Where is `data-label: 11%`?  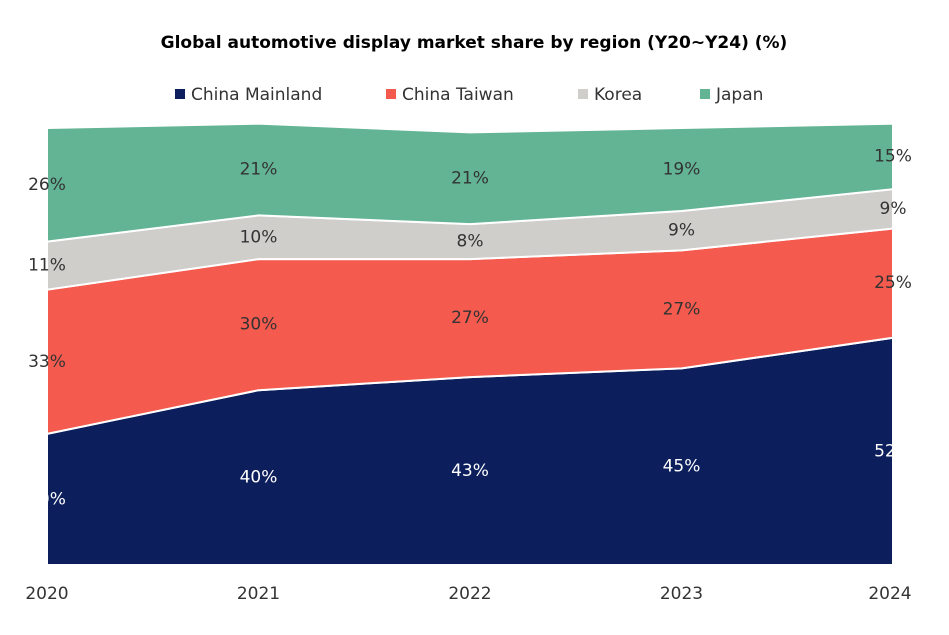 data-label: 11% is located at coordinates (47, 266).